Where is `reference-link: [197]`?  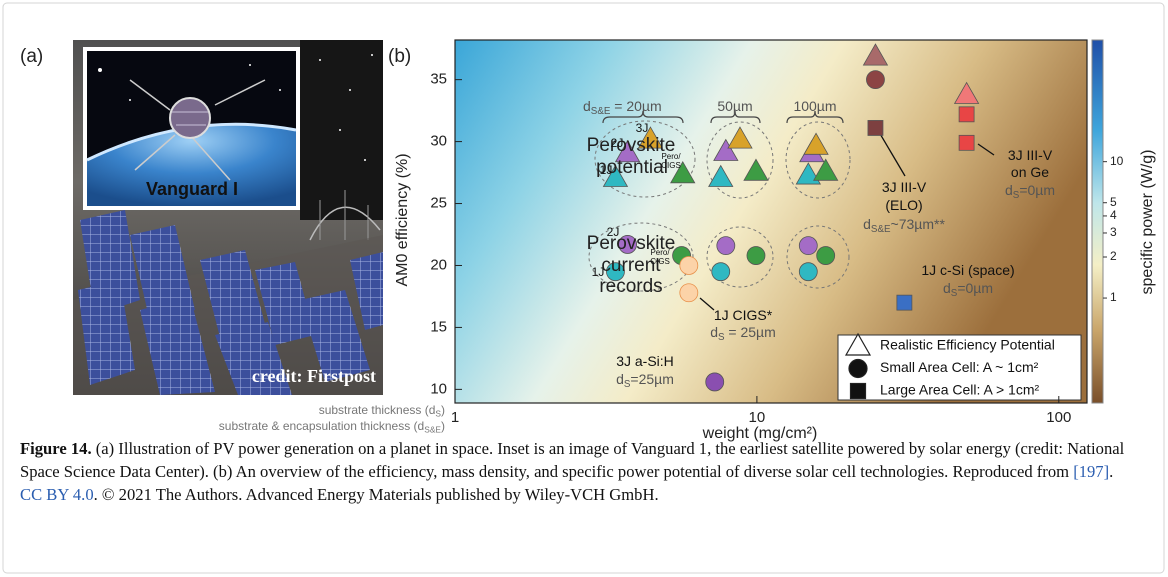
reference-link: [197] is located at coordinates (1091, 471).